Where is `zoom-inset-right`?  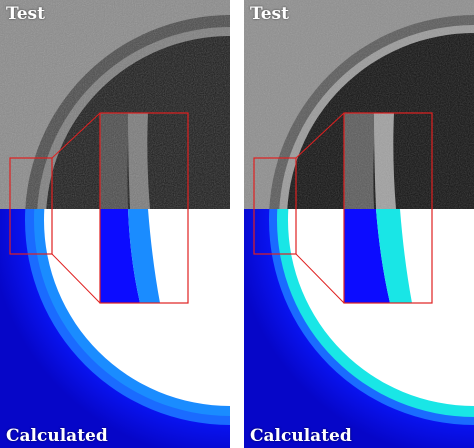 zoom-inset-right is located at coordinates (388, 208).